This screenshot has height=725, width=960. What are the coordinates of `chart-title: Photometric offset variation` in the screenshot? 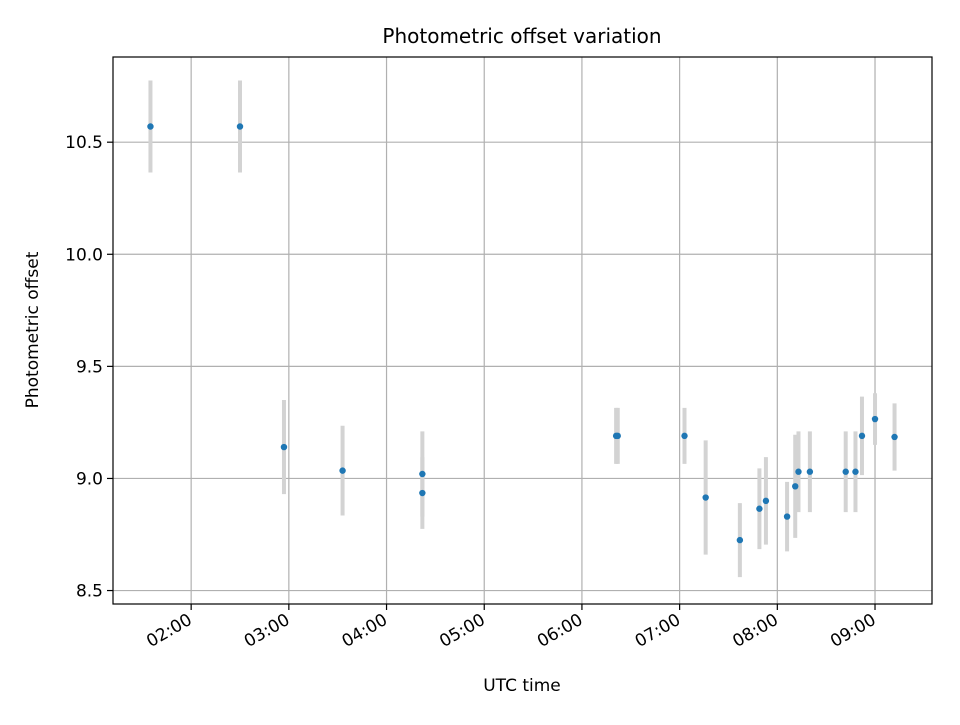 It's located at (521, 36).